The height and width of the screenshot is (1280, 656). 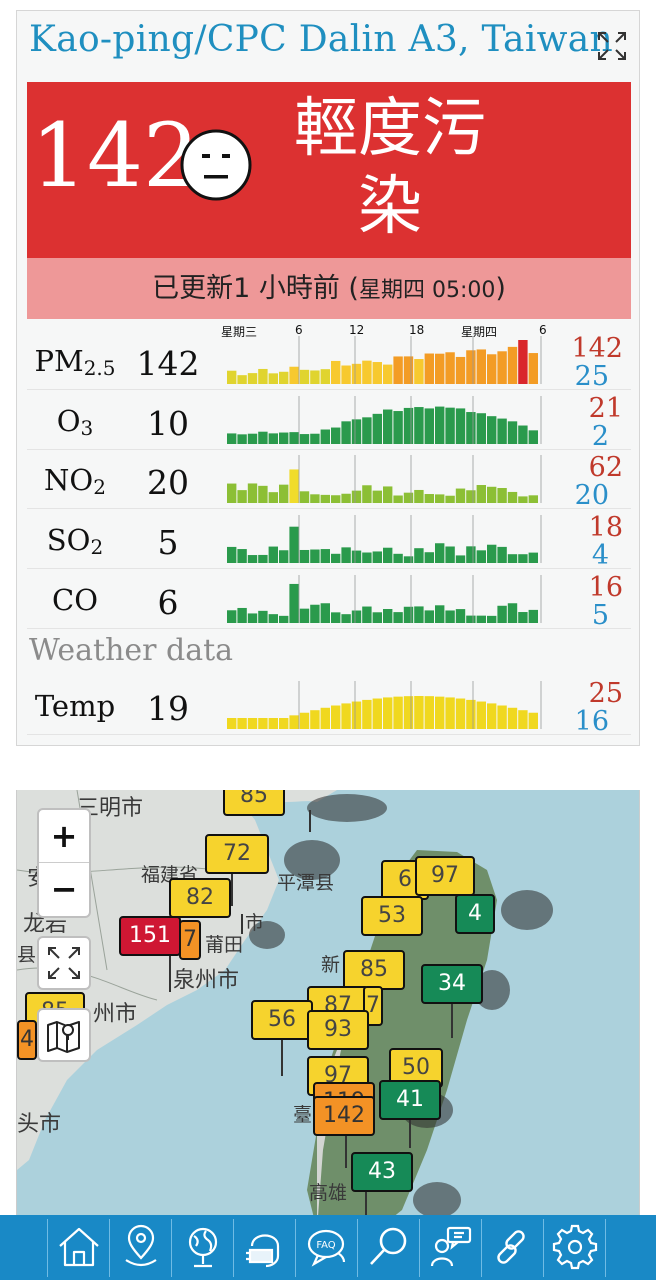 I want to click on place-label: 市, so click(x=255, y=923).